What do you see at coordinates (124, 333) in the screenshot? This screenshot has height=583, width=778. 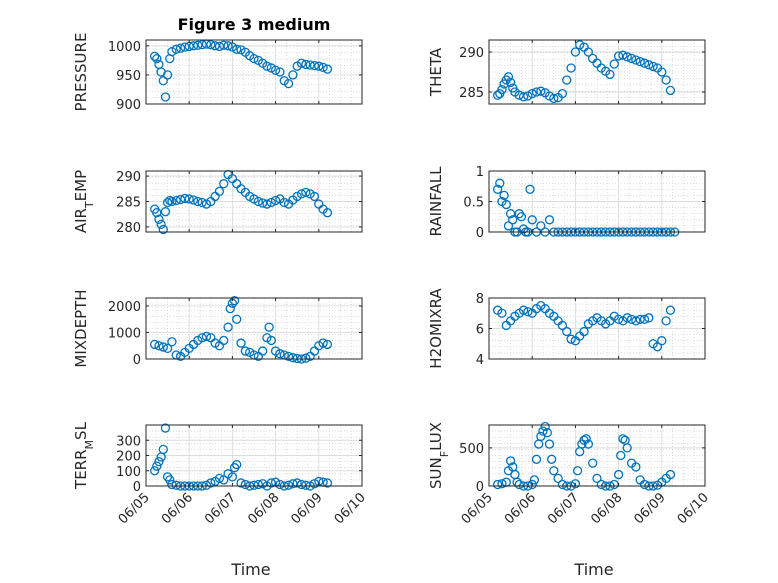 I see `y-tick-label: 1000` at bounding box center [124, 333].